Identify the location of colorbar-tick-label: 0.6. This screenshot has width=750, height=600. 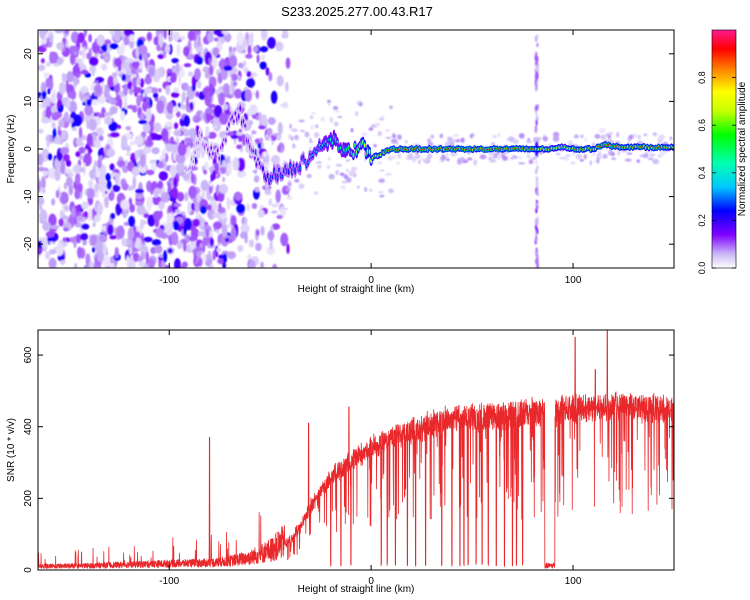
(702, 125).